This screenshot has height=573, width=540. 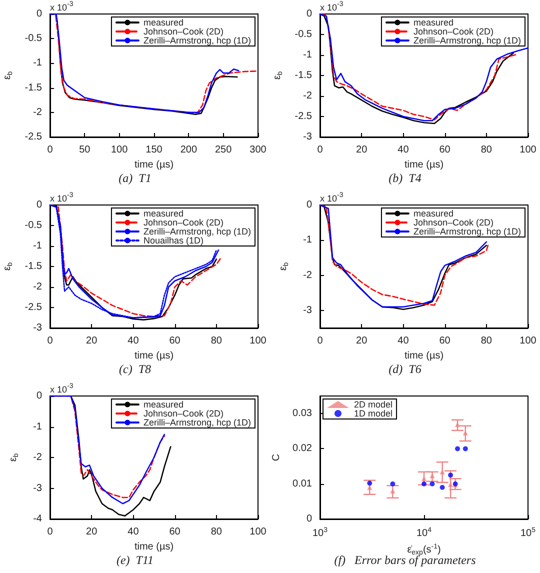 What do you see at coordinates (154, 150) in the screenshot?
I see `x-tick-label: 150` at bounding box center [154, 150].